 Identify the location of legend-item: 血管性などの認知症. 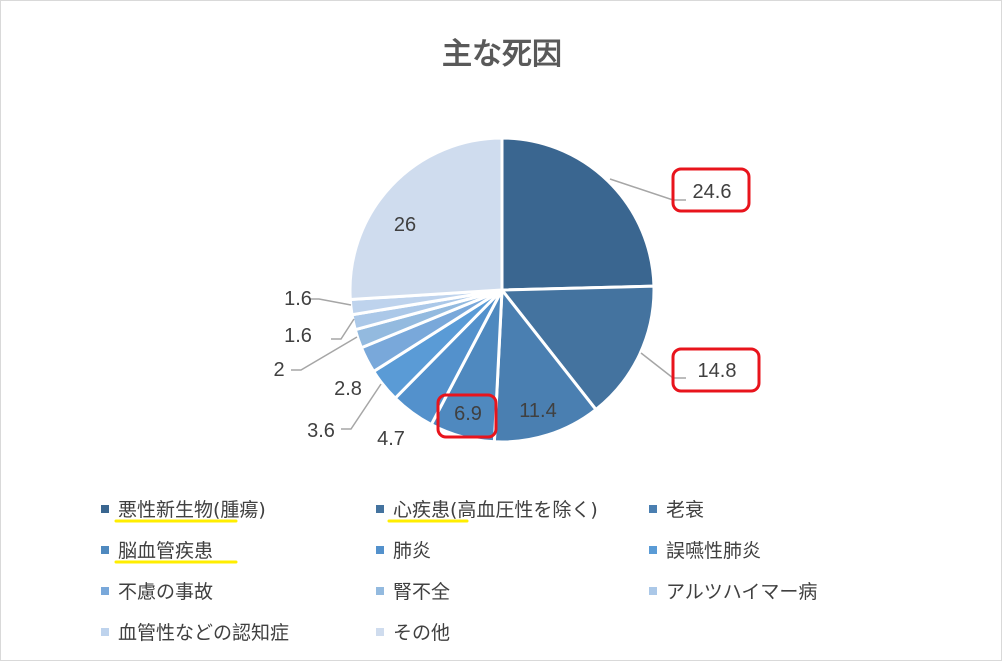
(195, 631).